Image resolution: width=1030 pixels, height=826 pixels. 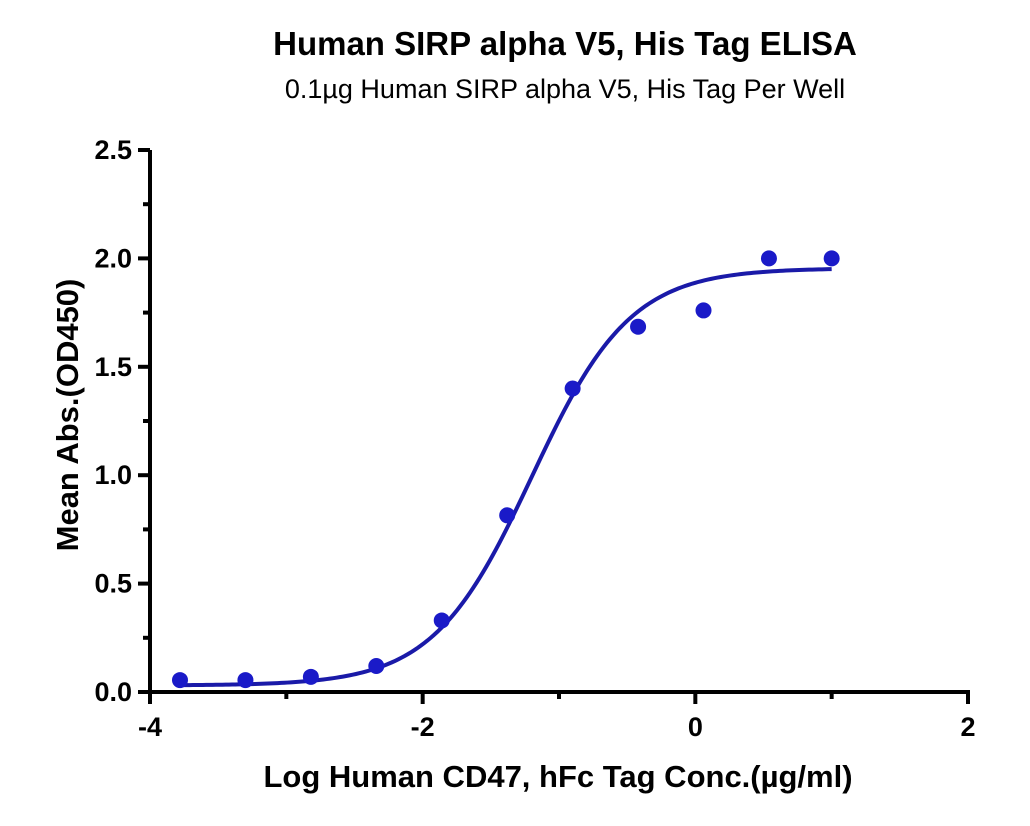 I want to click on y-tick-label: 0.0, so click(x=113, y=692).